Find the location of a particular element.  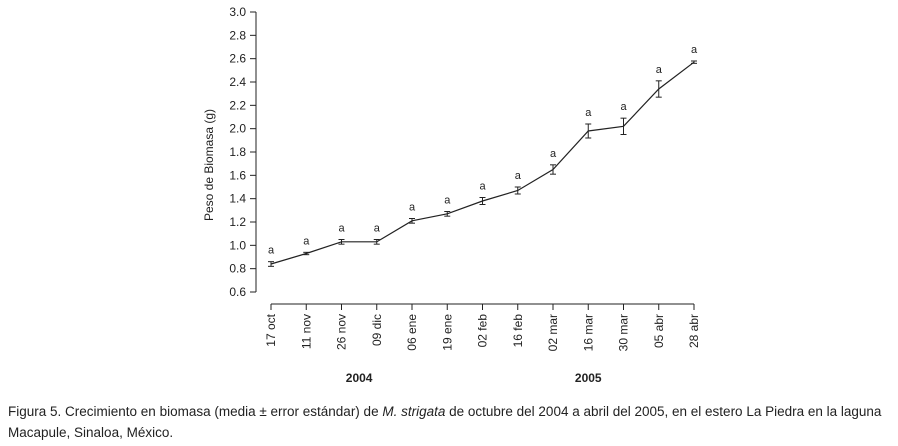

x-tick-label: 05 abr is located at coordinates (659, 331).